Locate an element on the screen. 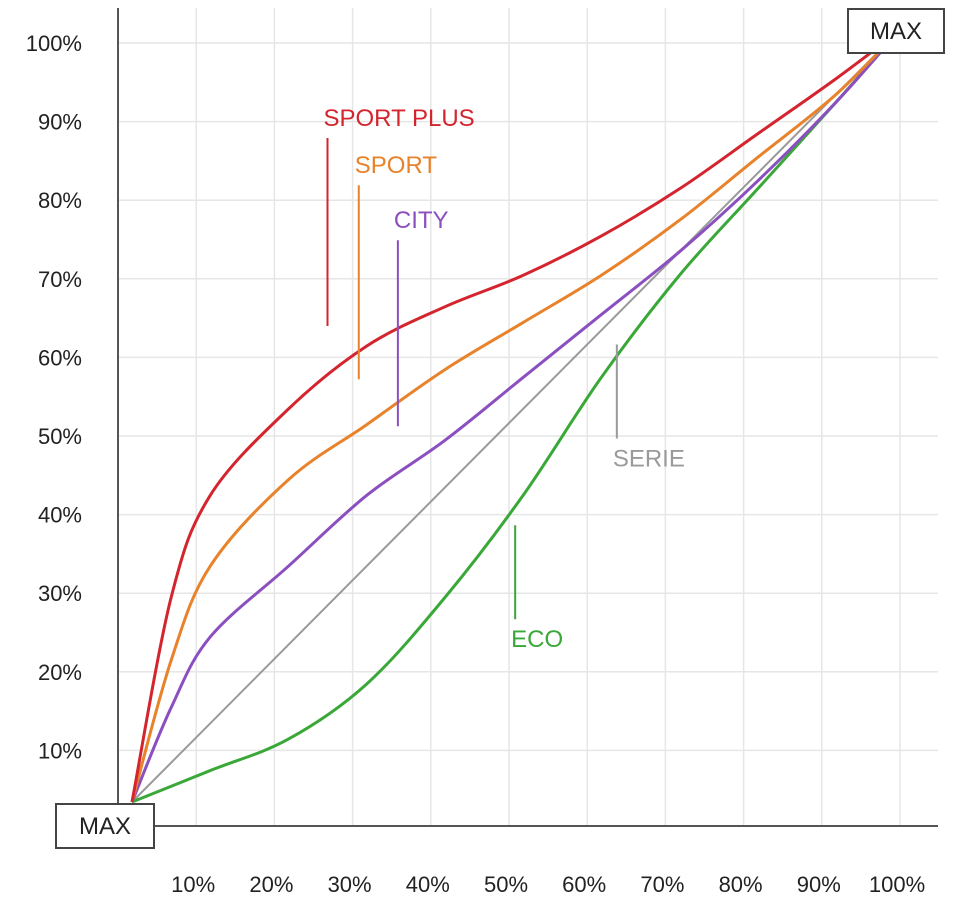  x-tick-label: 10% is located at coordinates (193, 884).